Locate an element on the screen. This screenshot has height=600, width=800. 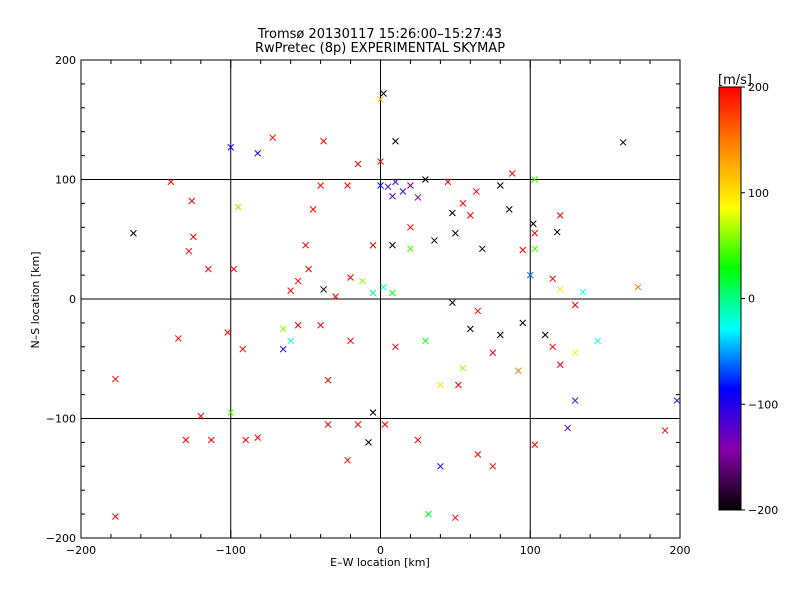
y-tick-label: 200 is located at coordinates (65, 60).